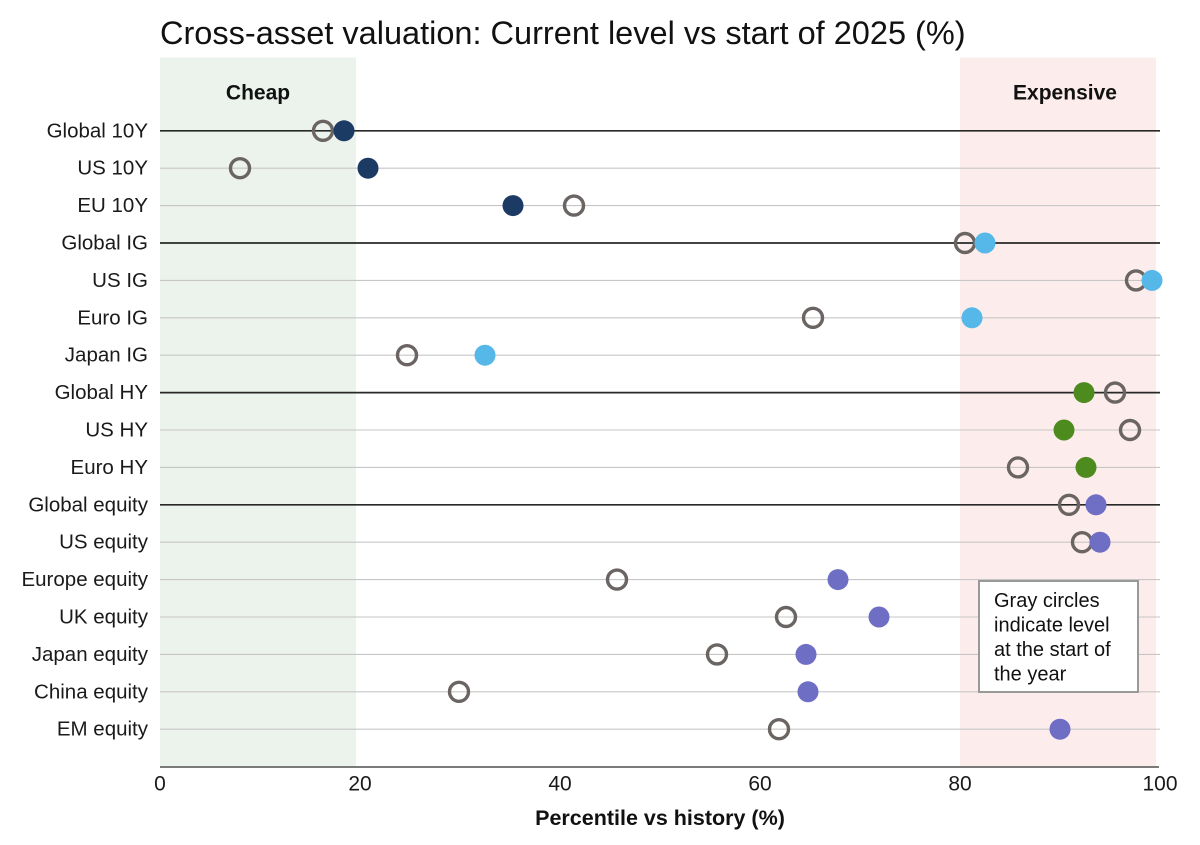 The height and width of the screenshot is (845, 1200). What do you see at coordinates (103, 729) in the screenshot?
I see `svg-text: EM equity` at bounding box center [103, 729].